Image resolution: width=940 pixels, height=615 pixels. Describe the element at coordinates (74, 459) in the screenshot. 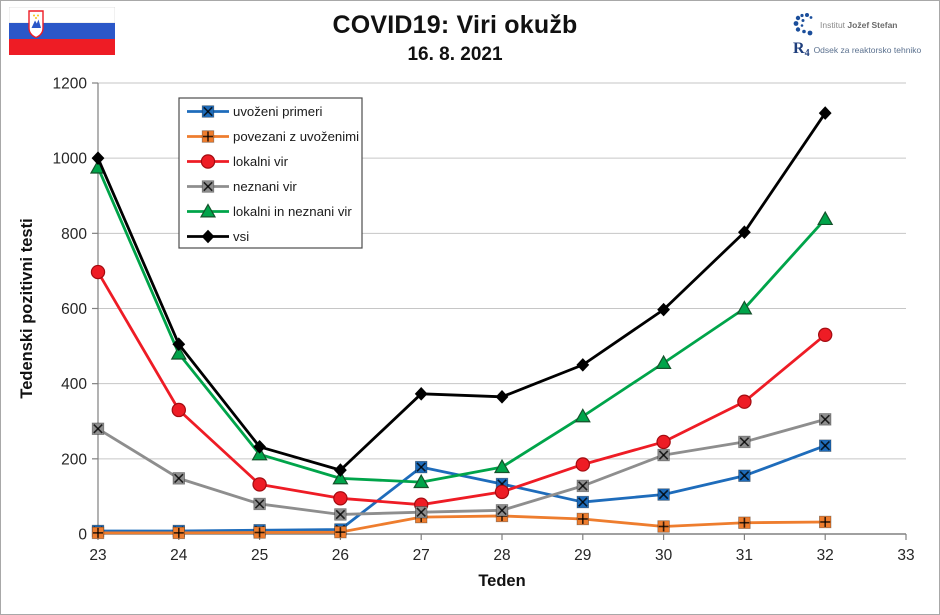

I see `y-tick-label-200: 200` at that location.